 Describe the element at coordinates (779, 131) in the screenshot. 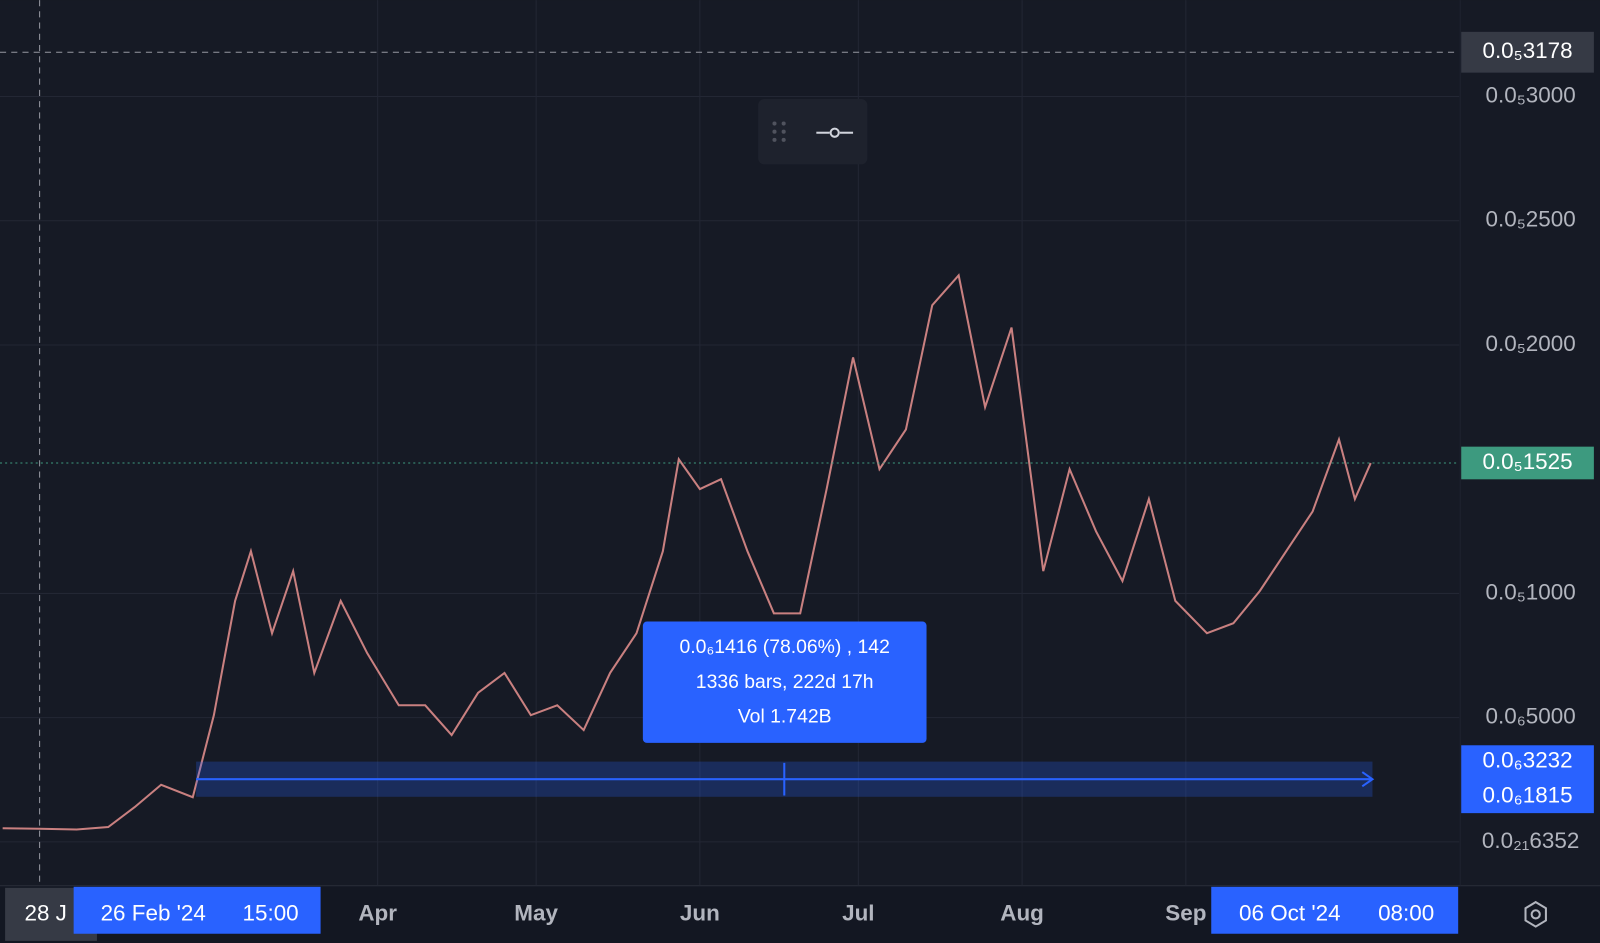

I see `drag-handle` at that location.